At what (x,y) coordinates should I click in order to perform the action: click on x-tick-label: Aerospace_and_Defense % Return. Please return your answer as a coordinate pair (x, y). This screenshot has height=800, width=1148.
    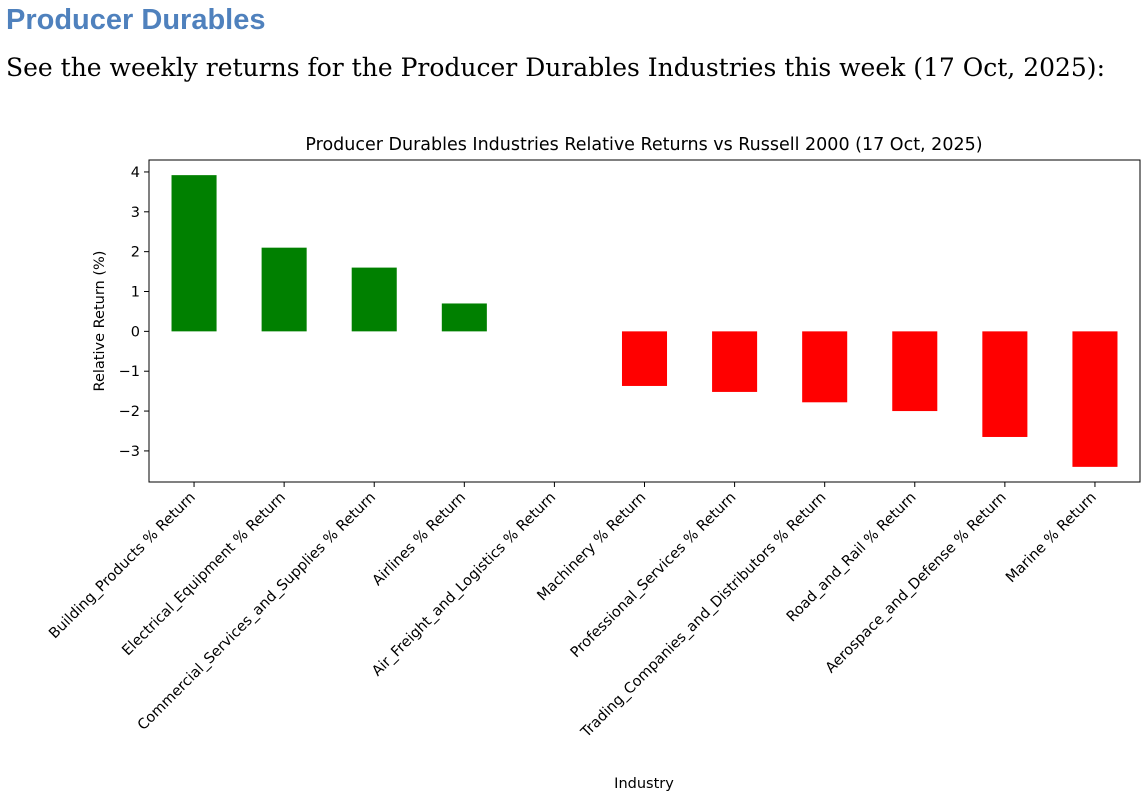
    Looking at the image, I should click on (916, 583).